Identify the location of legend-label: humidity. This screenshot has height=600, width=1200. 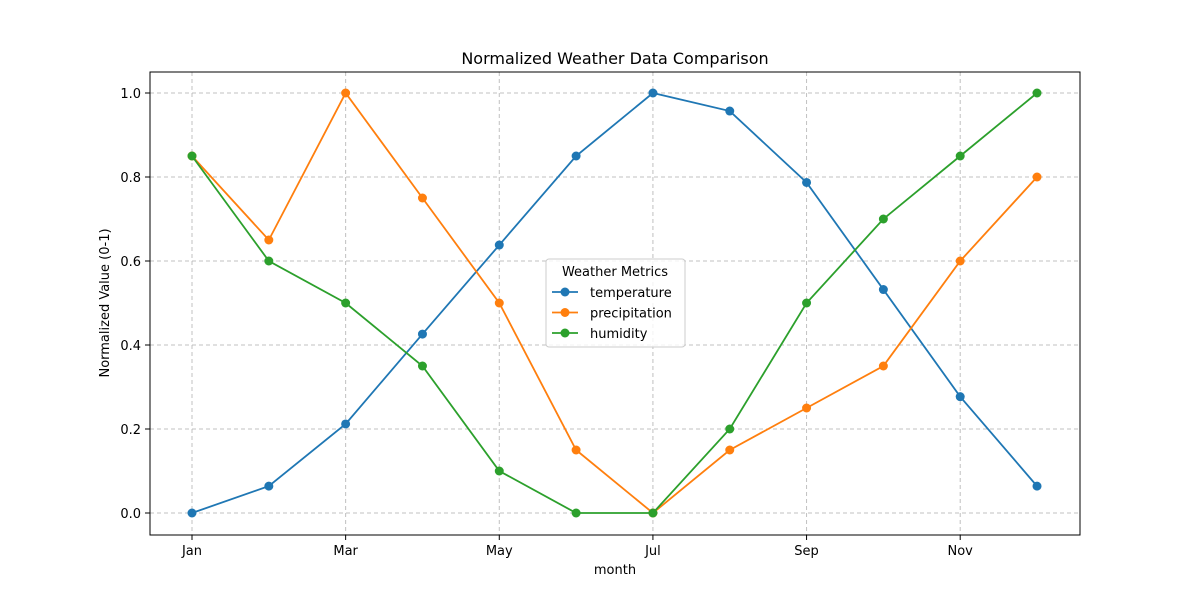
(619, 334).